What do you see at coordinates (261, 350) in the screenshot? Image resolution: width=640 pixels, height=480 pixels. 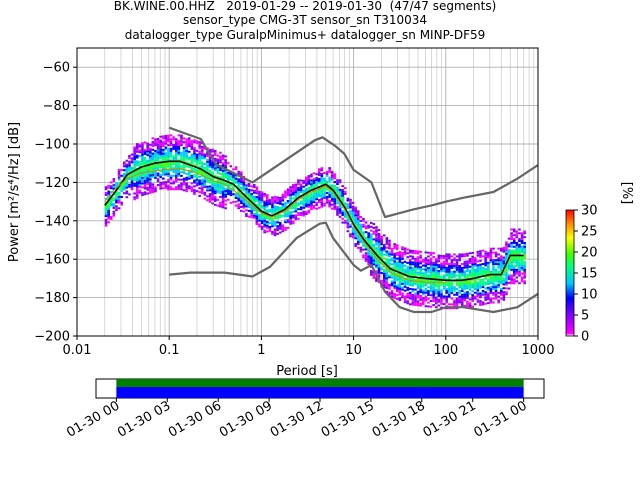 I see `x-tick-label: 1` at bounding box center [261, 350].